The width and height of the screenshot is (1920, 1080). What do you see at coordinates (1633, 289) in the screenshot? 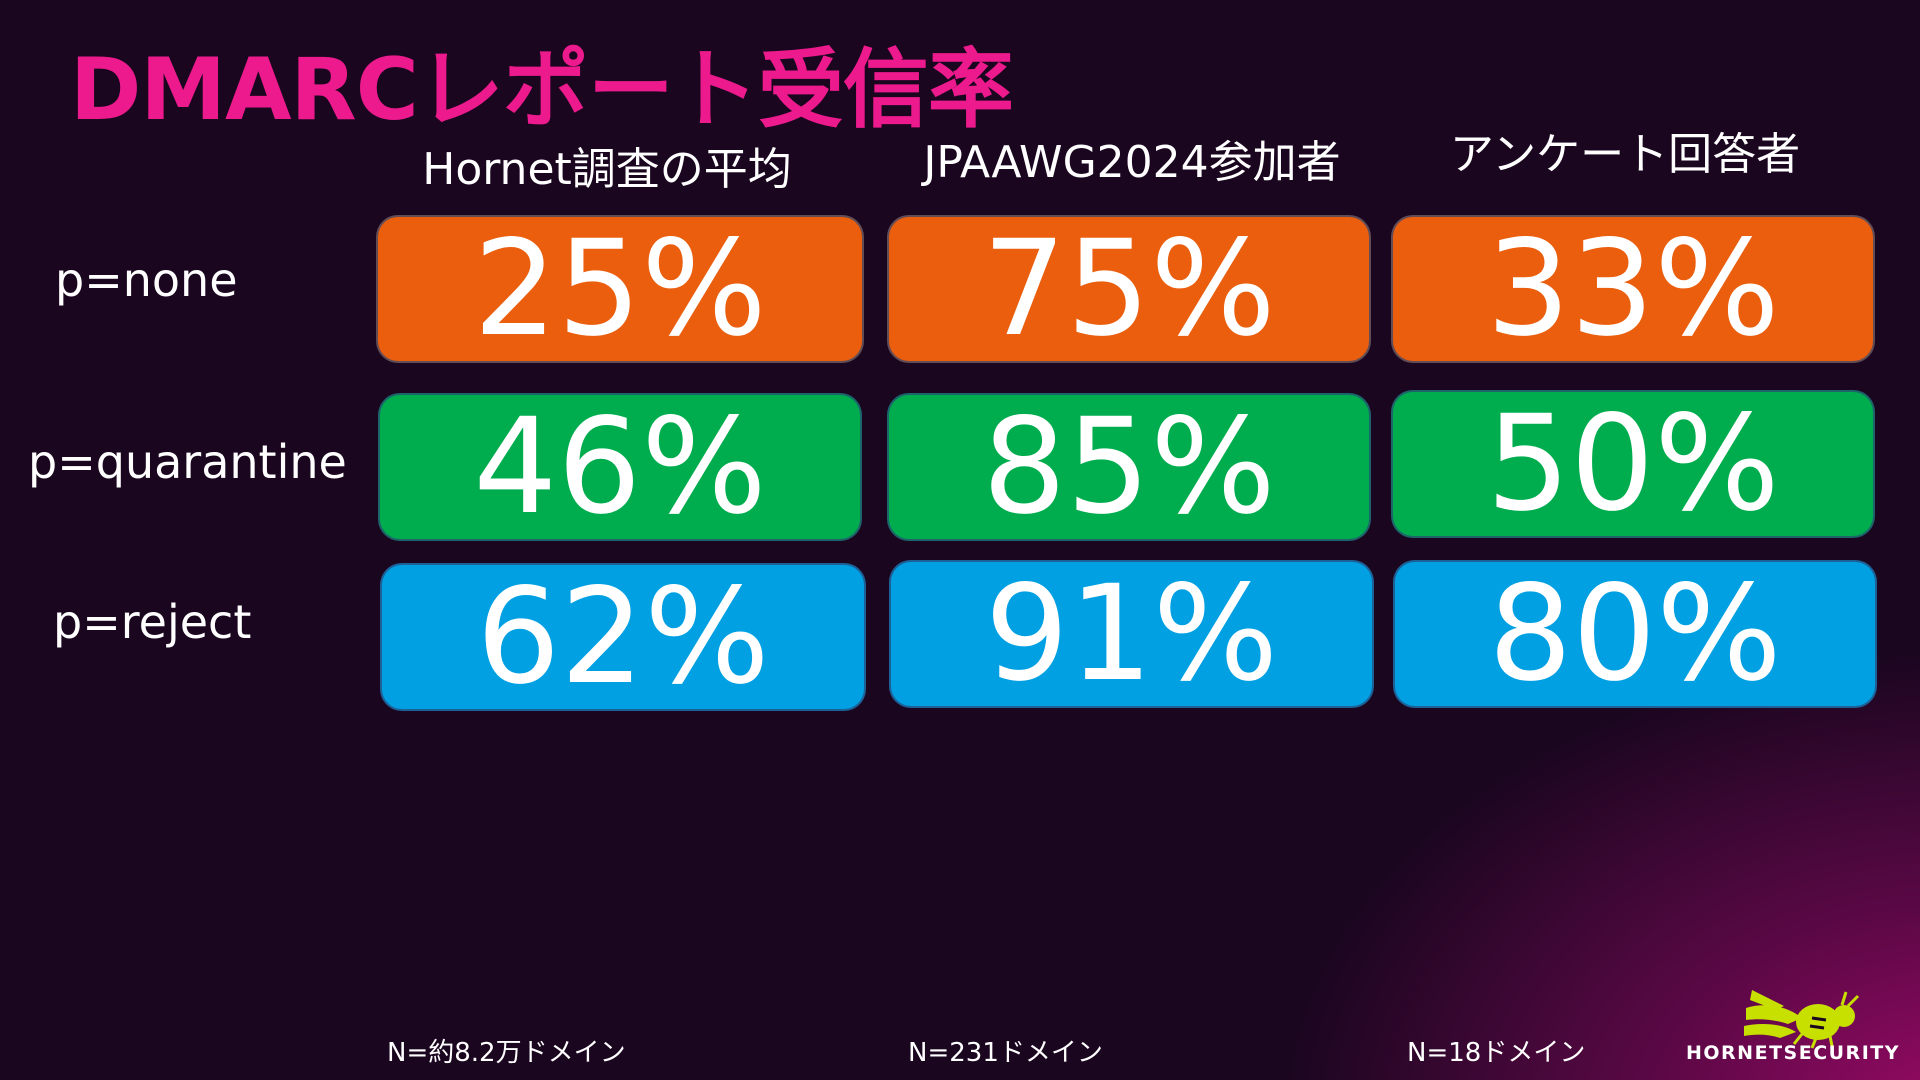
I see `cell-none-survey: 33%` at bounding box center [1633, 289].